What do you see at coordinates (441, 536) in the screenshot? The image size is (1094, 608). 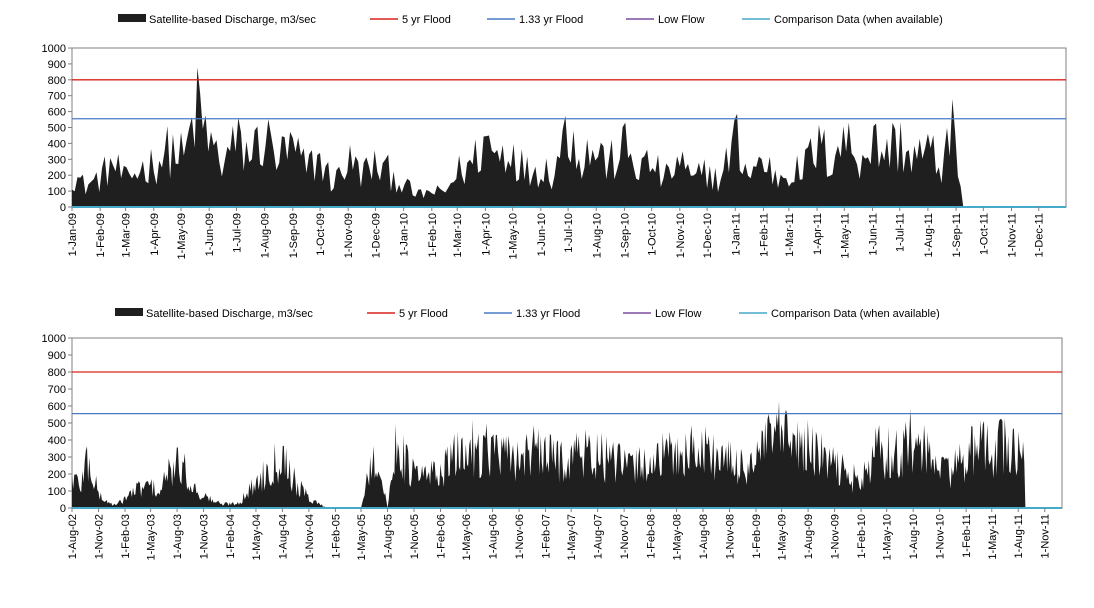 I see `x-tick-label: 1-Feb-06` at bounding box center [441, 536].